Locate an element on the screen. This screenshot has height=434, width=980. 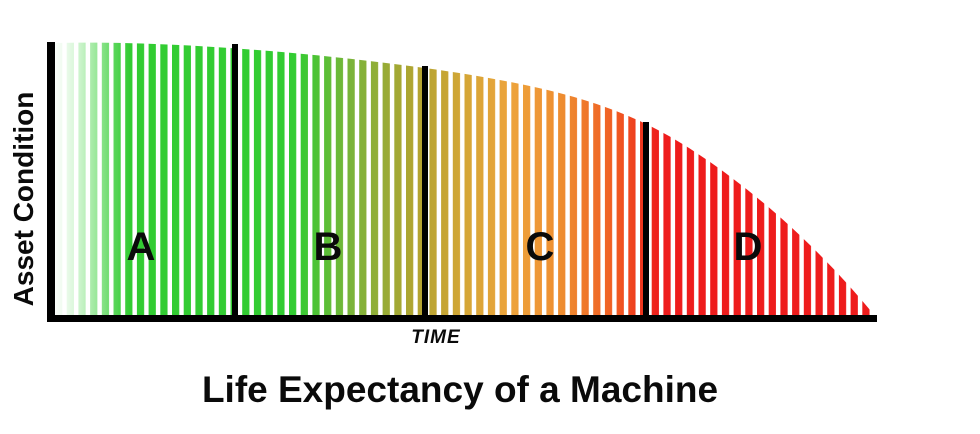
x-axis-label: TIME is located at coordinates (436, 337).